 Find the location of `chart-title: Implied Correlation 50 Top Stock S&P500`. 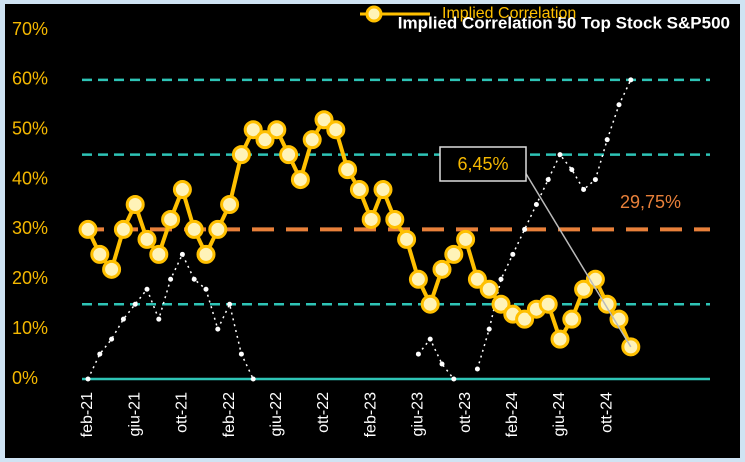

chart-title: Implied Correlation 50 Top Stock S&P500 is located at coordinates (564, 22).